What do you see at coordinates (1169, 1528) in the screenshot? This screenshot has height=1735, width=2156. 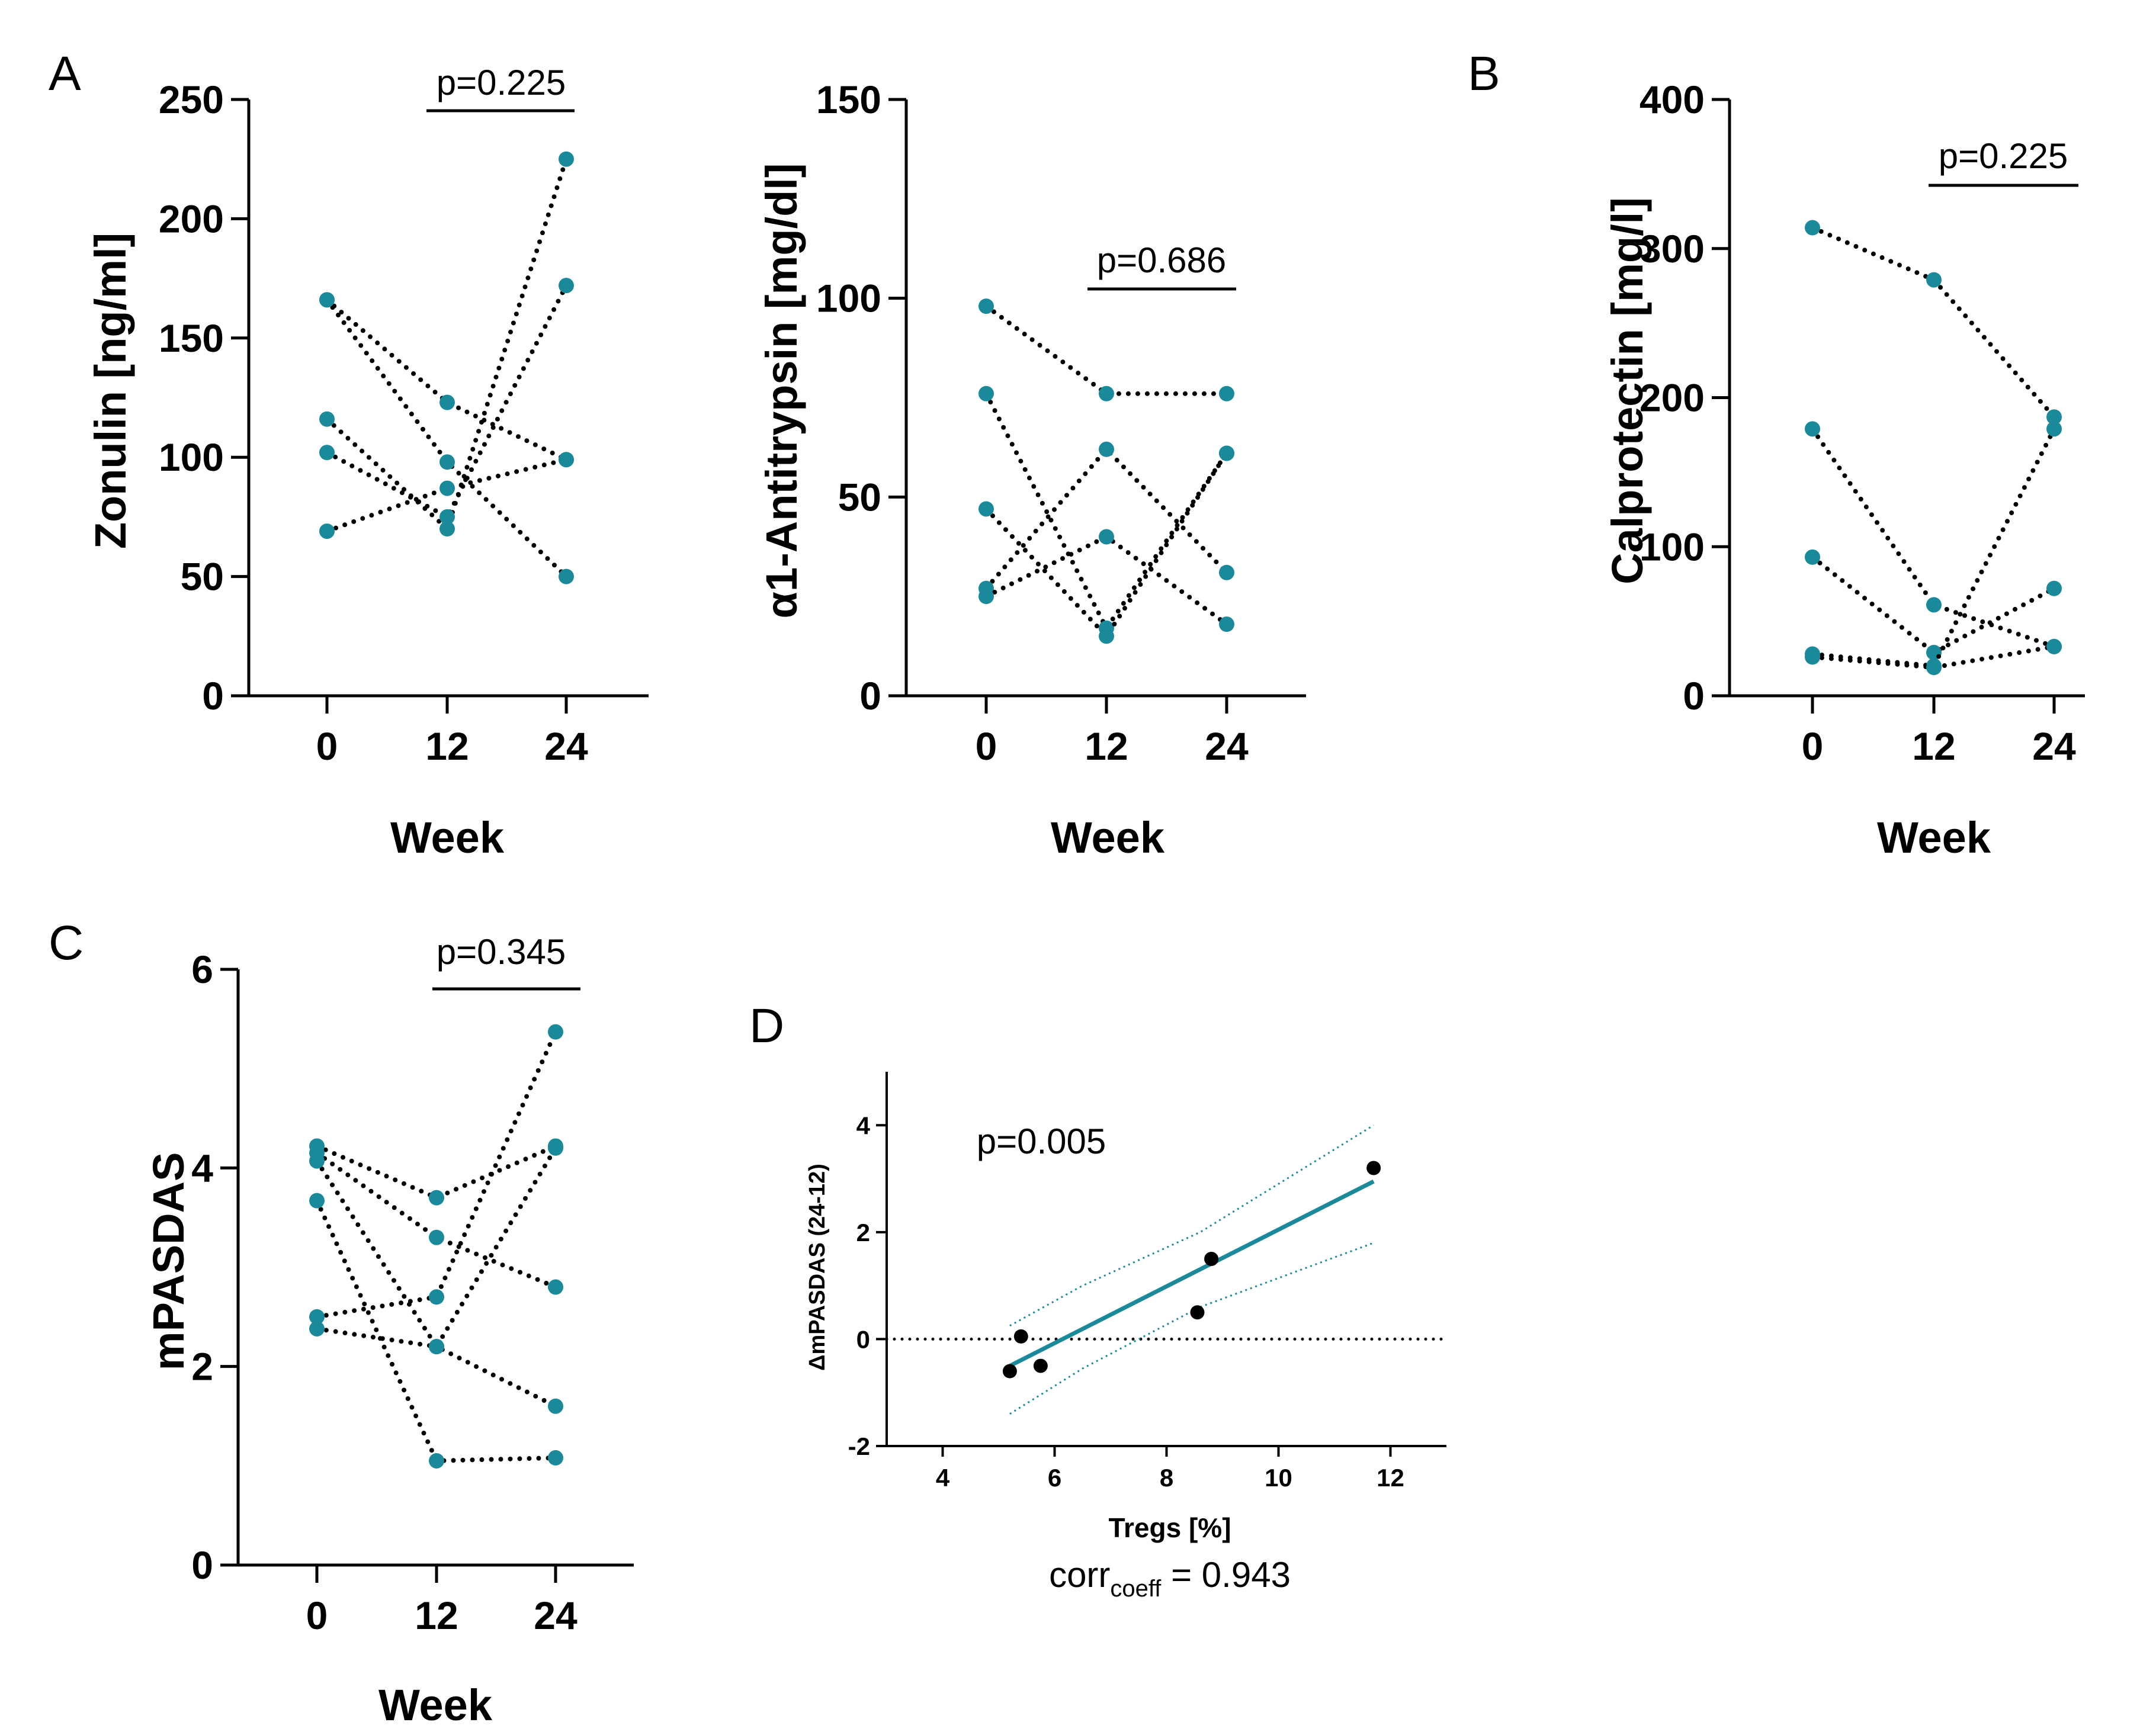 I see `x-axis-label: Tregs [%]` at bounding box center [1169, 1528].